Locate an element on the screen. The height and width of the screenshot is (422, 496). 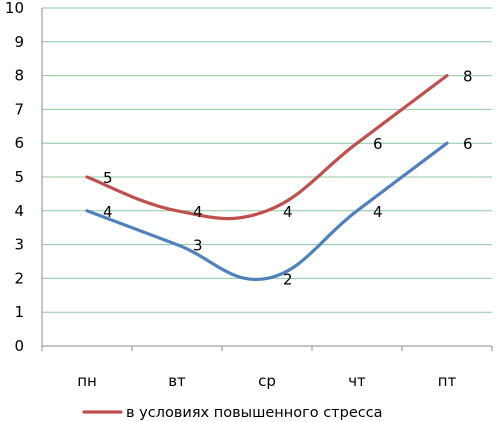
data-label-s0-3: 6 is located at coordinates (378, 144).